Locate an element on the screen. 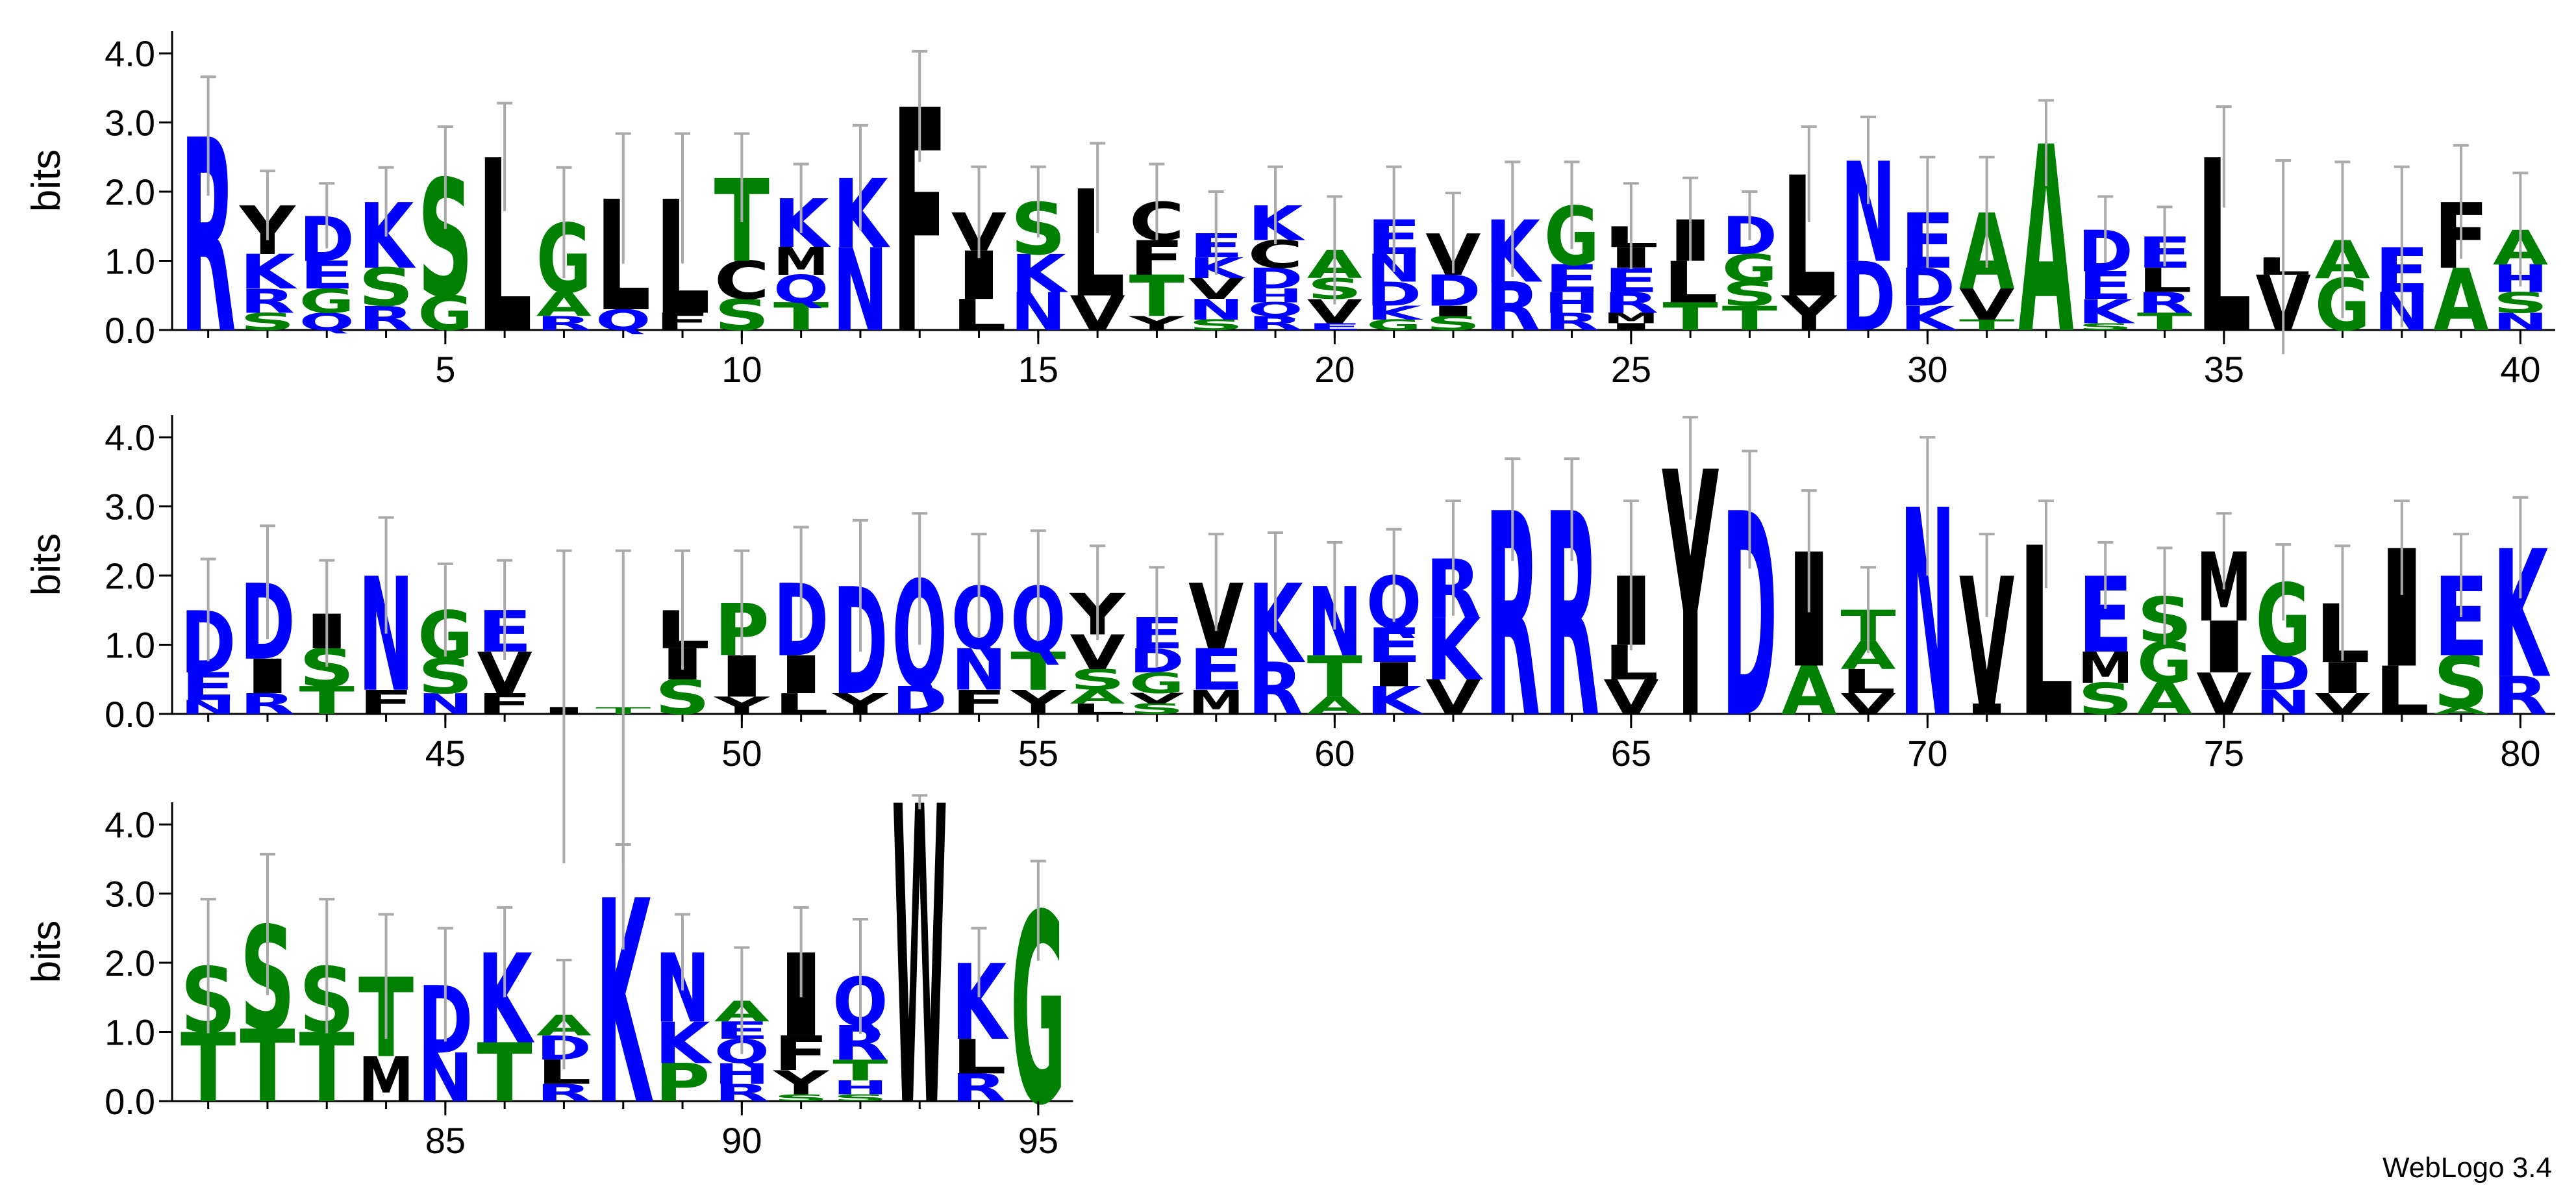 This screenshot has height=1194, width=2576. letter: H is located at coordinates (1275, 296).